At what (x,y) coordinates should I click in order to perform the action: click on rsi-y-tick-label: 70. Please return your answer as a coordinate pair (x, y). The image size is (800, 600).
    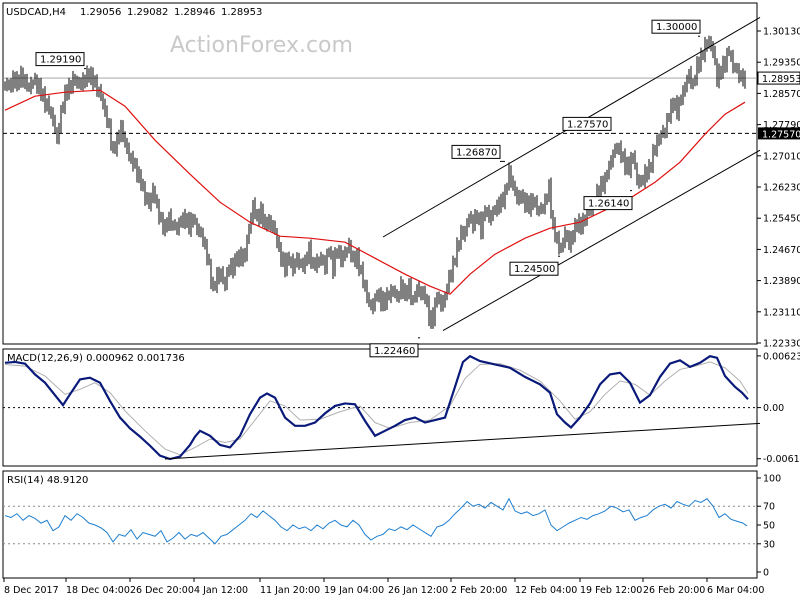
    Looking at the image, I should click on (769, 507).